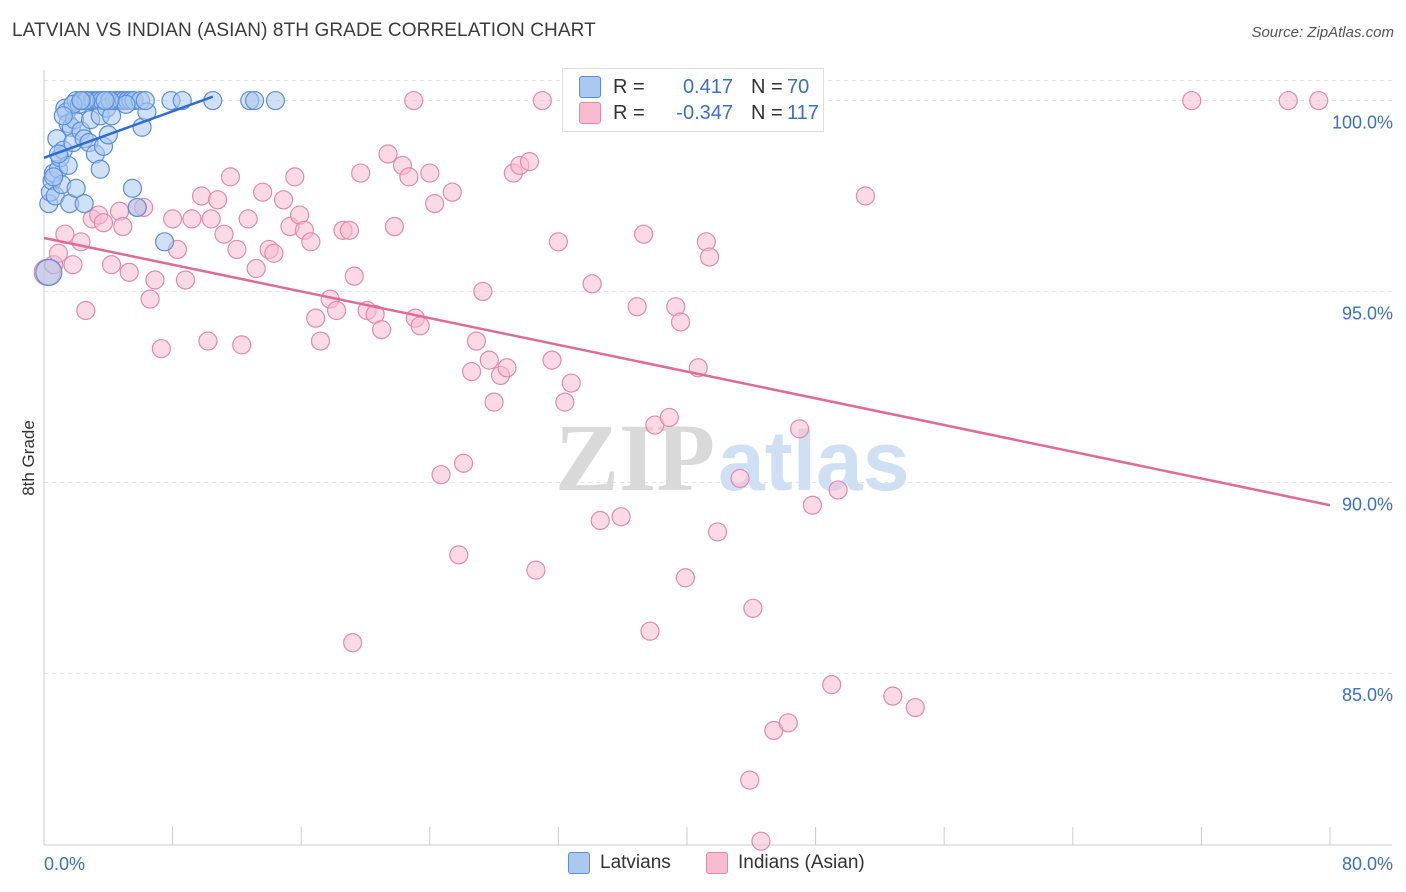  Describe the element at coordinates (635, 862) in the screenshot. I see `legend-latvians-label: Latvians` at that location.